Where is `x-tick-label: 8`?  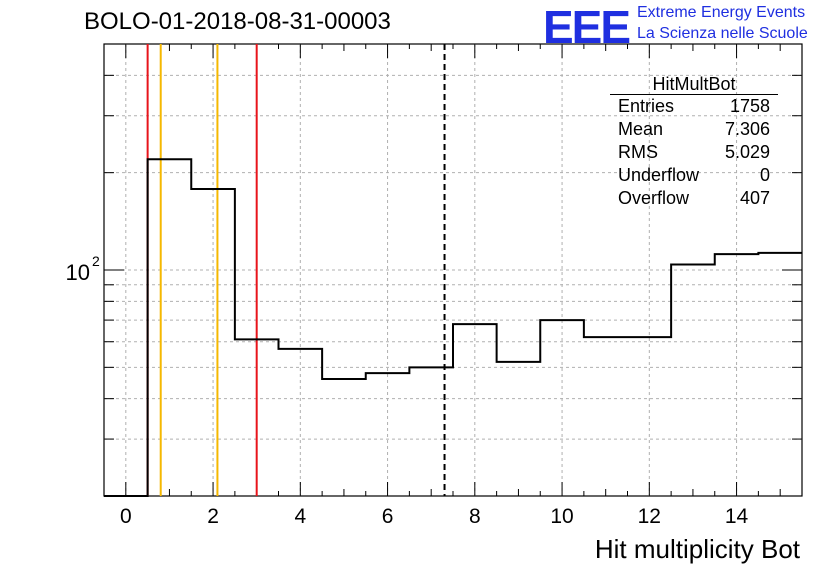
x-tick-label: 8 is located at coordinates (475, 516).